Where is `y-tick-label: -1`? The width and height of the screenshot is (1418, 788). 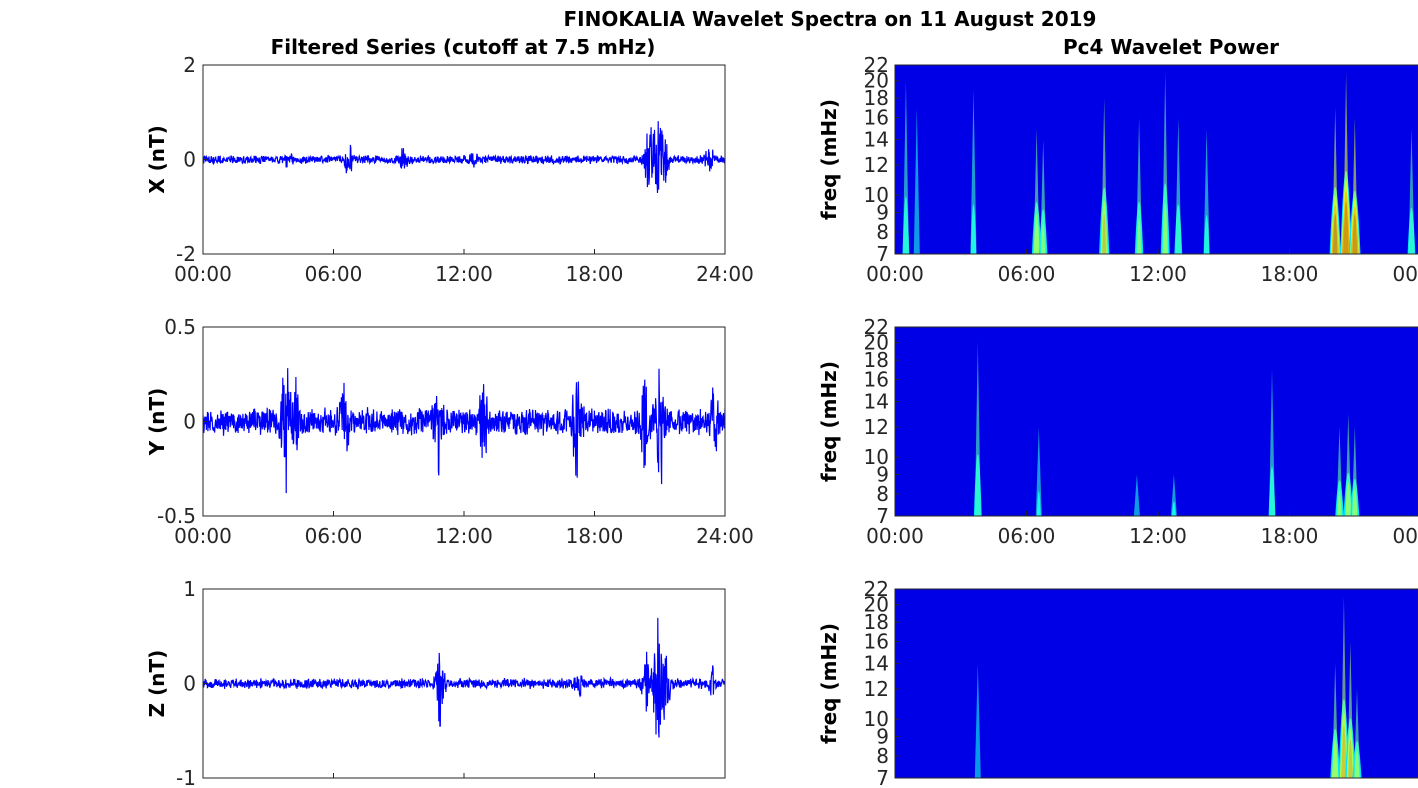
y-tick-label: -1 is located at coordinates (186, 777).